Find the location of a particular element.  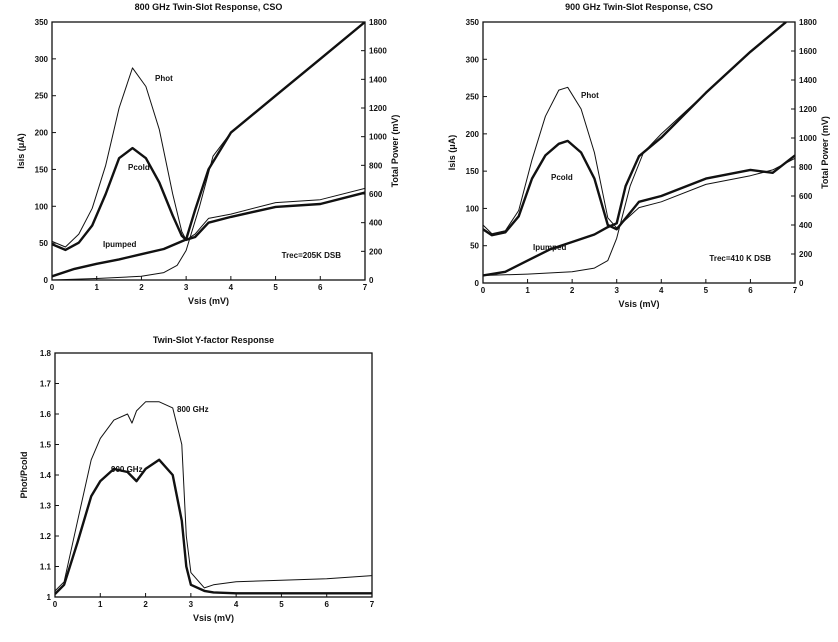

plot-frame is located at coordinates (213, 475).